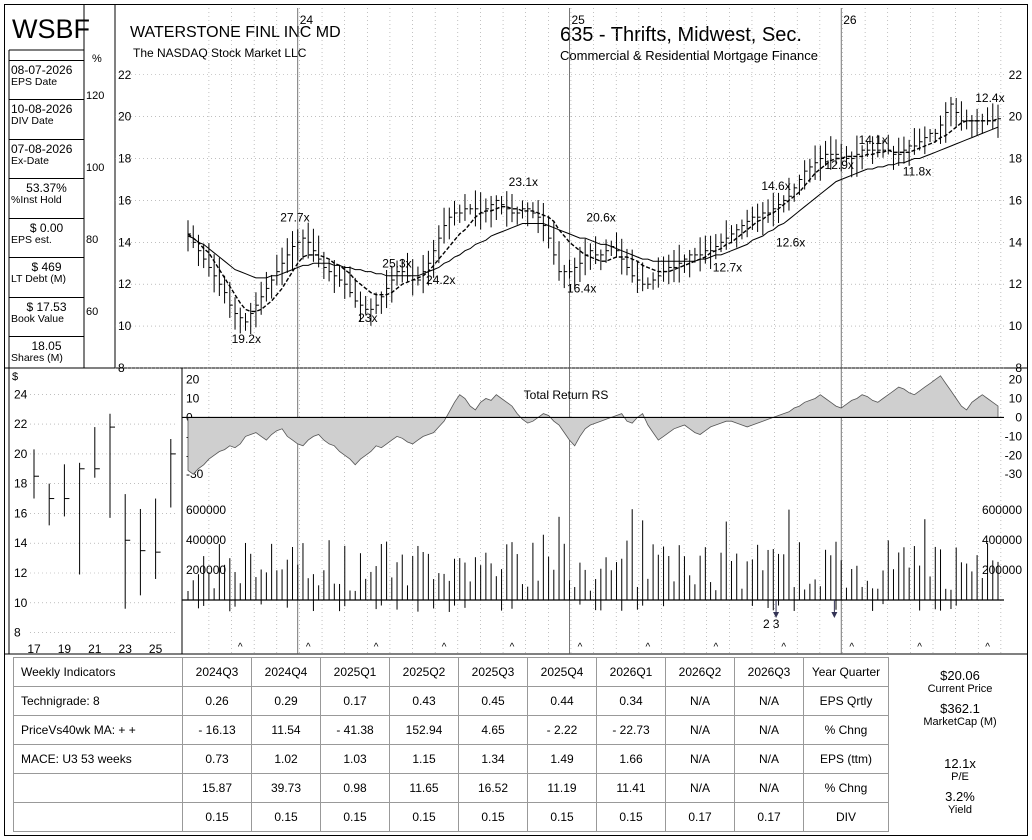 The image size is (1032, 840). I want to click on yield-label: Yield, so click(960, 810).